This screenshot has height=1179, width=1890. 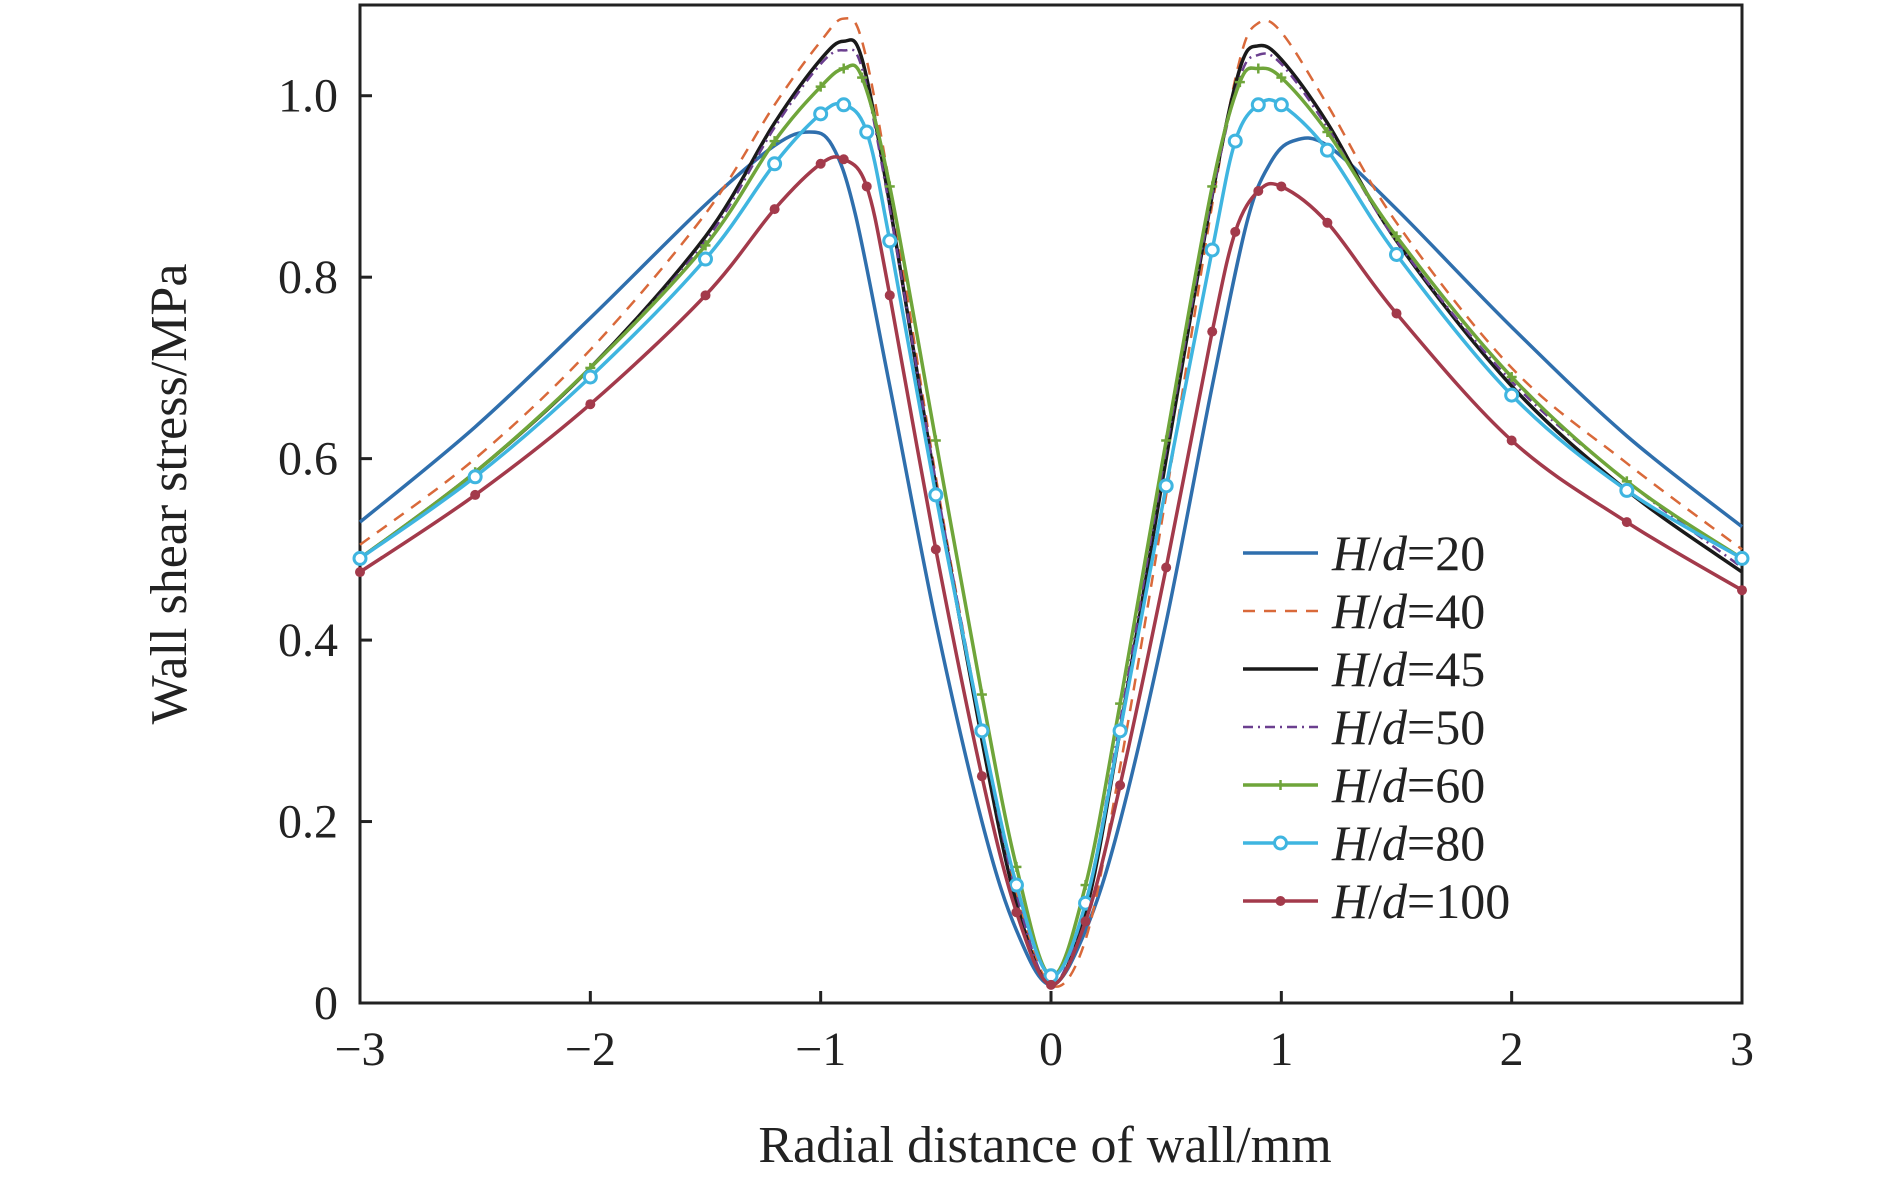 I want to click on x-tick-label: −1, so click(x=820, y=1049).